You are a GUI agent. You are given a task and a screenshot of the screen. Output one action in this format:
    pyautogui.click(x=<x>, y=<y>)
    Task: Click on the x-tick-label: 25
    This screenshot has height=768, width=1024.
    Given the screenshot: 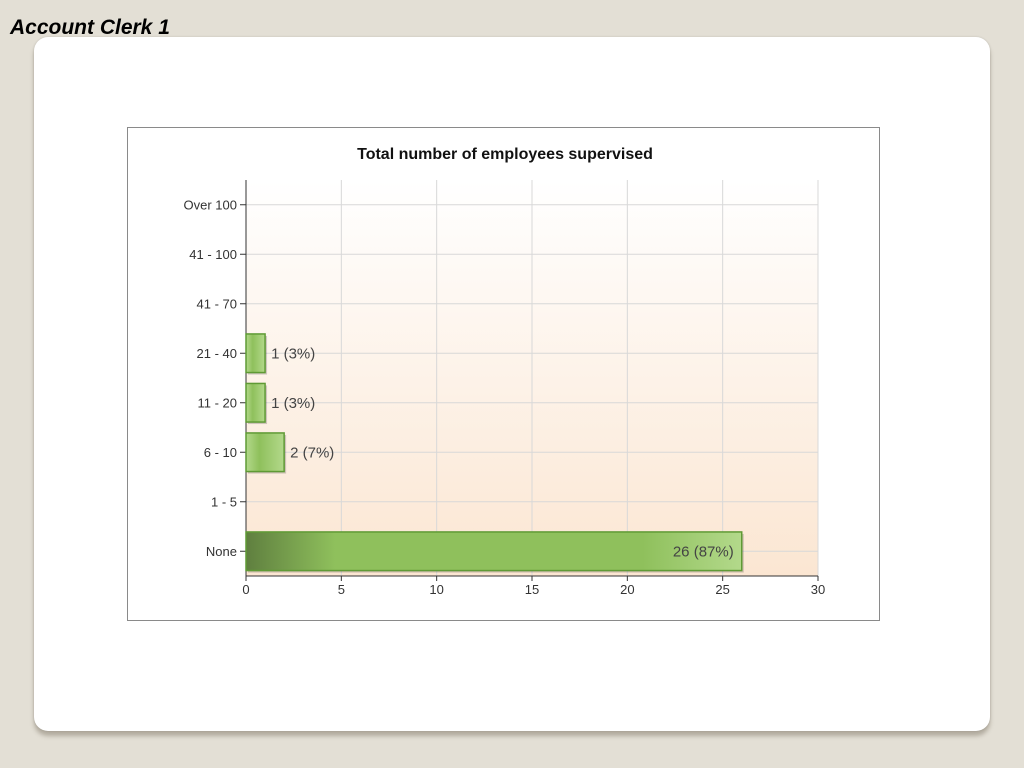 What is the action you would take?
    pyautogui.click(x=722, y=589)
    